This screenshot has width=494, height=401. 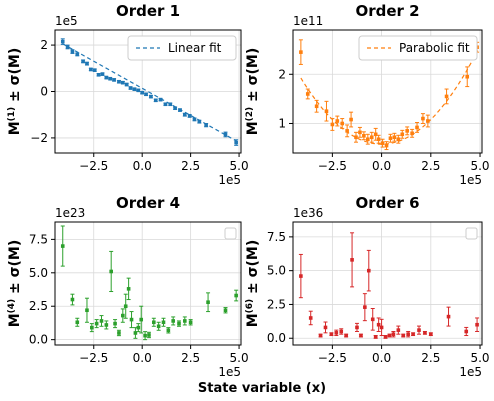 What do you see at coordinates (12, 306) in the screenshot?
I see `y-label-sup: (4)` at bounding box center [12, 306].